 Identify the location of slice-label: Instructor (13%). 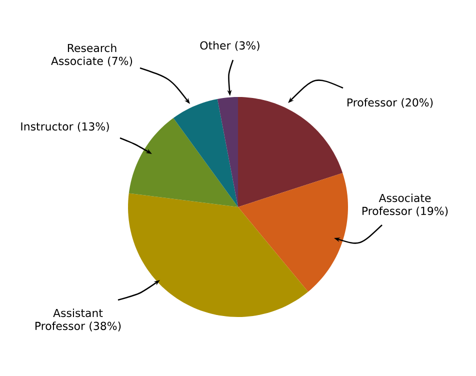
(65, 127).